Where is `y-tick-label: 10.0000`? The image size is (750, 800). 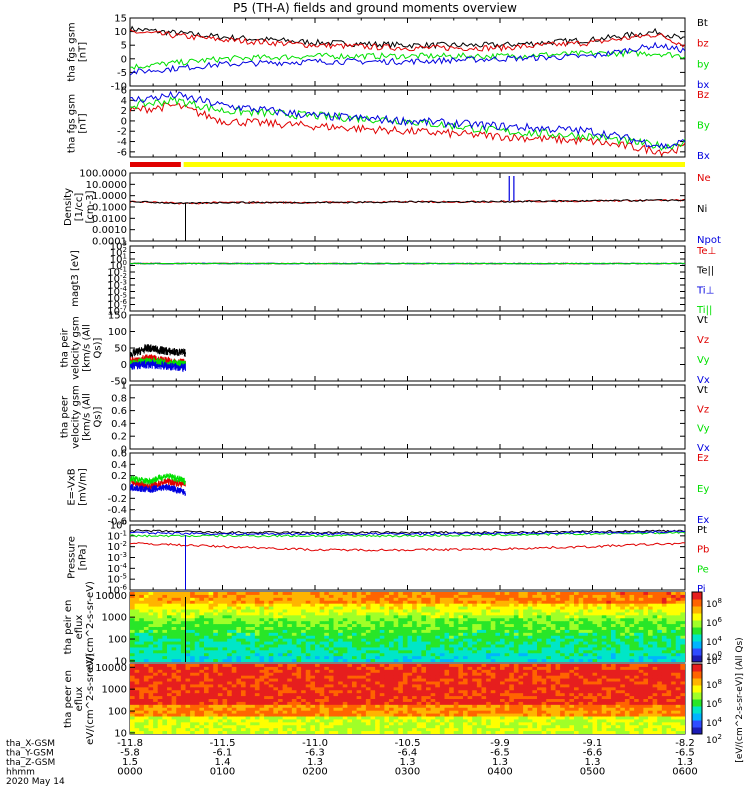 y-tick-label: 10.0000 is located at coordinates (106, 185).